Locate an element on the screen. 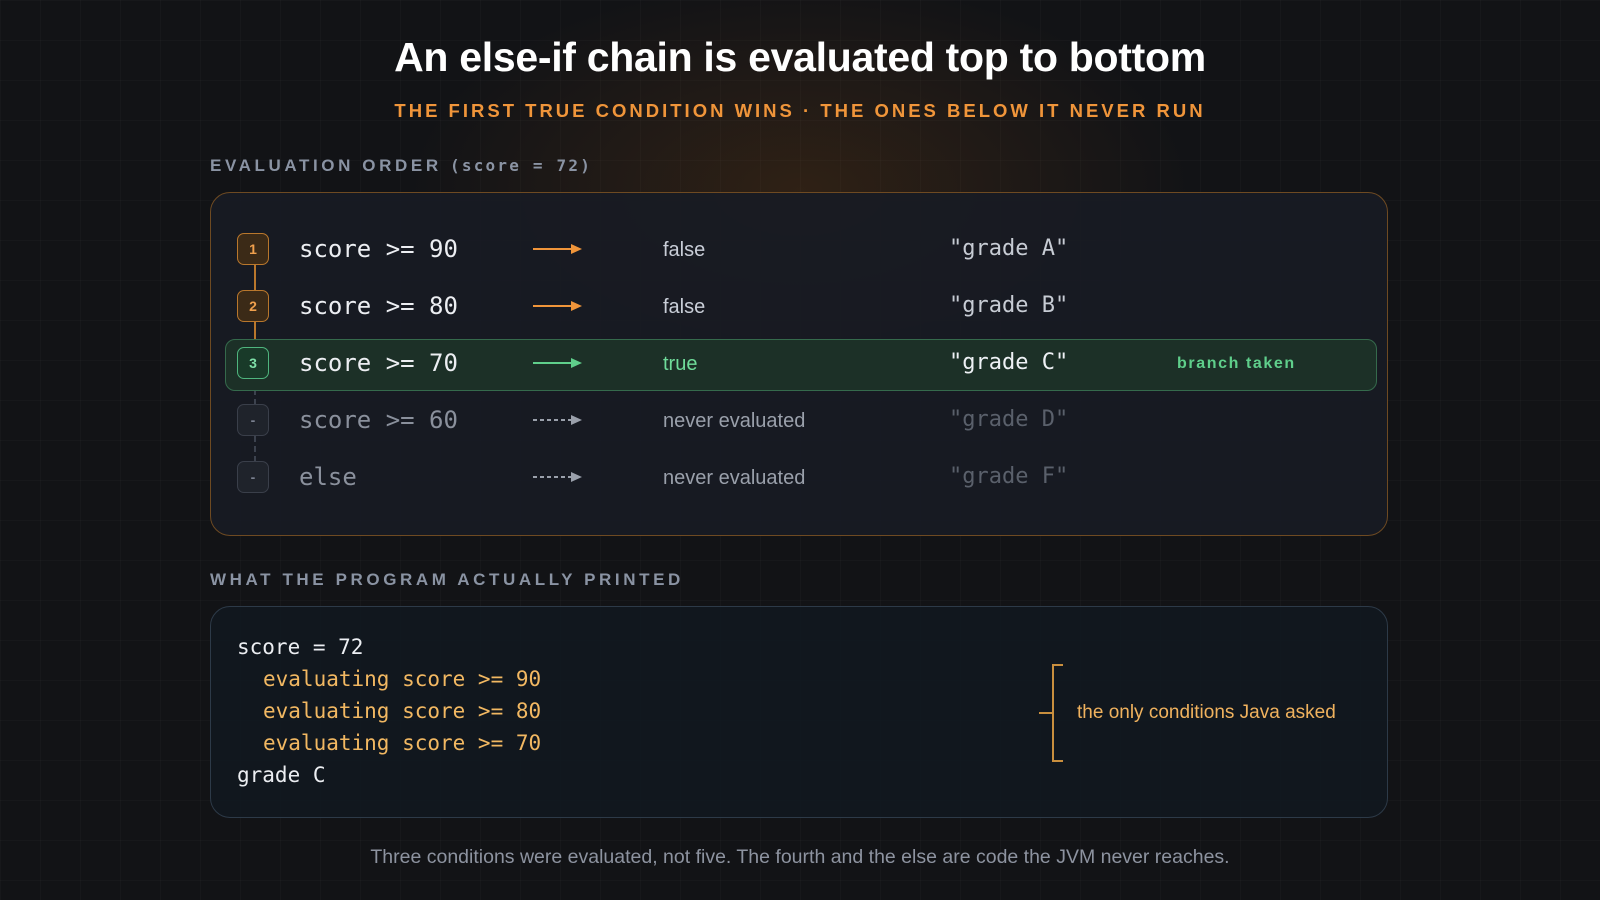  condition-code: else is located at coordinates (328, 477).